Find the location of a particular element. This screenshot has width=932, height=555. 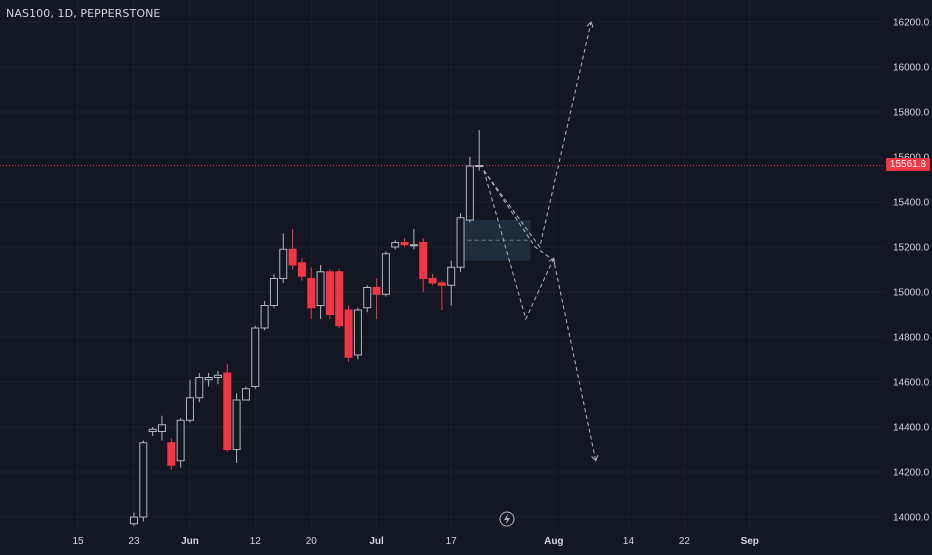

y-tick-label: 15200.0 is located at coordinates (911, 248).